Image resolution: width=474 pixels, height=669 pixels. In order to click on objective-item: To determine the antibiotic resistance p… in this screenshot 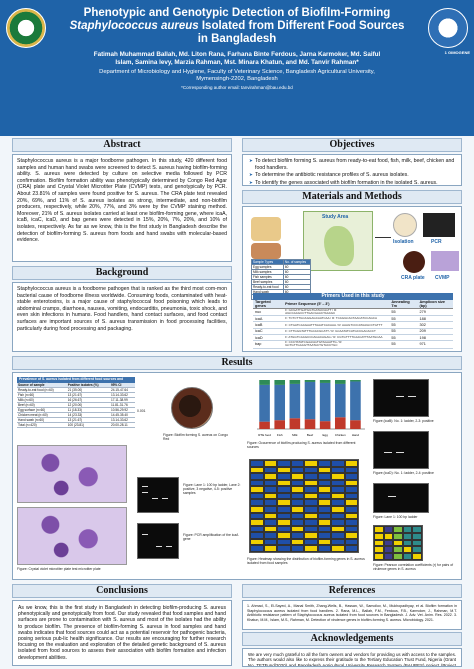, I will do `click(352, 175)`.